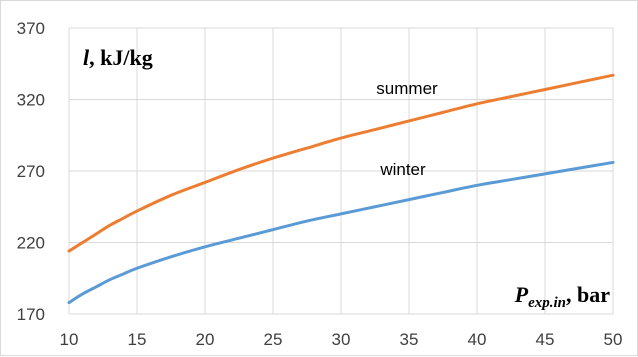 Image resolution: width=638 pixels, height=357 pixels. What do you see at coordinates (273, 339) in the screenshot?
I see `x-tick-label: 25` at bounding box center [273, 339].